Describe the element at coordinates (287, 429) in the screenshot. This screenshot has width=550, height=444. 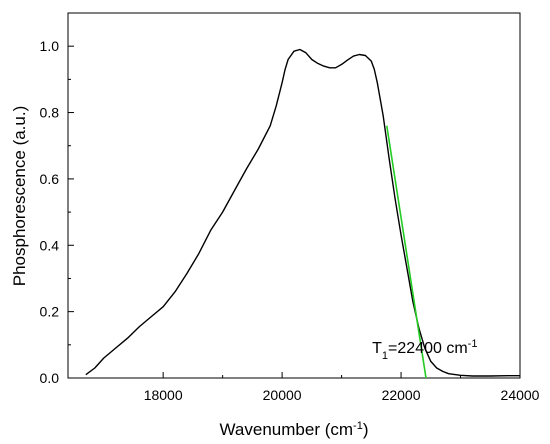
I see `x-axis-label-main: Wavenumber (cm` at that location.